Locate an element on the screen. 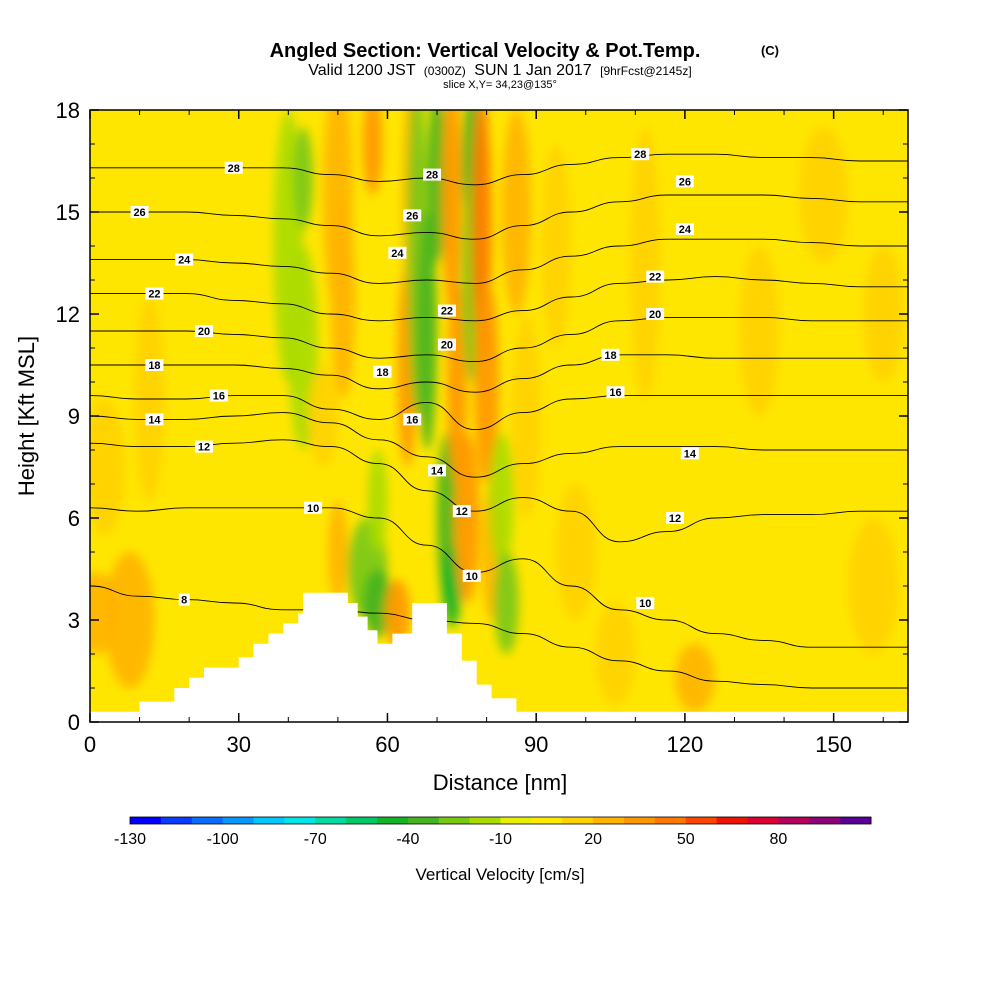 Image resolution: width=1000 pixels, height=1000 pixels. contour-label: 24 is located at coordinates (684, 229).